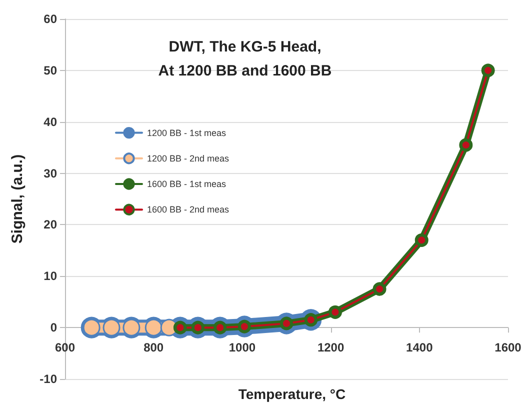 This screenshot has width=528, height=408. Describe the element at coordinates (51, 225) in the screenshot. I see `y-tick-label: 20` at that location.